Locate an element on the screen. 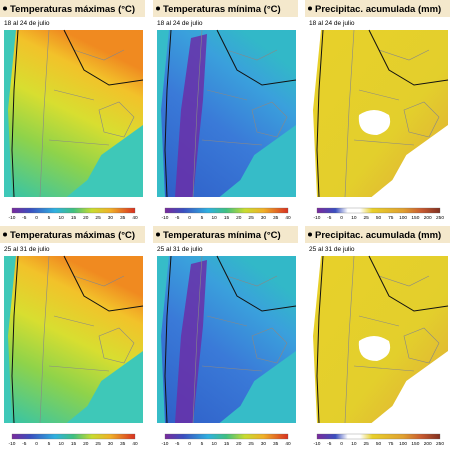  panel-title: Temperaturas máximas (°C) is located at coordinates (72, 9).